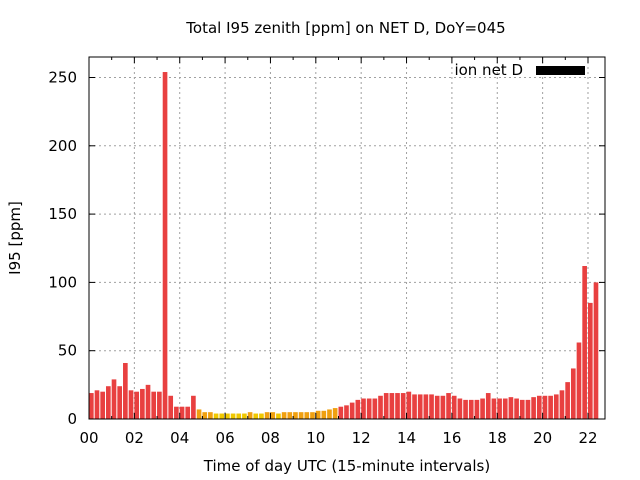 This screenshot has height=480, width=640. I want to click on chart-title: Total I95 zenith [ppm] on NET D, DoY=045, so click(345, 28).